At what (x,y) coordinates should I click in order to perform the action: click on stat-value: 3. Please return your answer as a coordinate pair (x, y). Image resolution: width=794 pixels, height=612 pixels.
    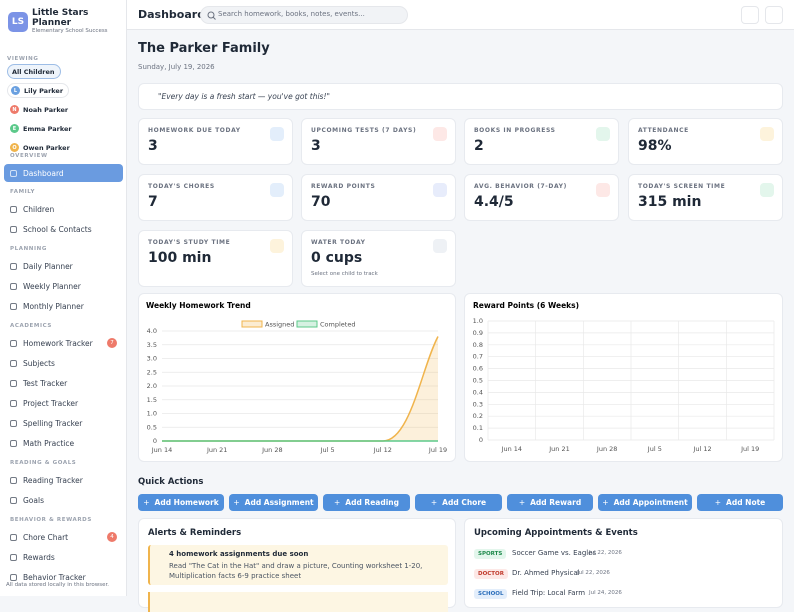
    Looking at the image, I should click on (316, 146).